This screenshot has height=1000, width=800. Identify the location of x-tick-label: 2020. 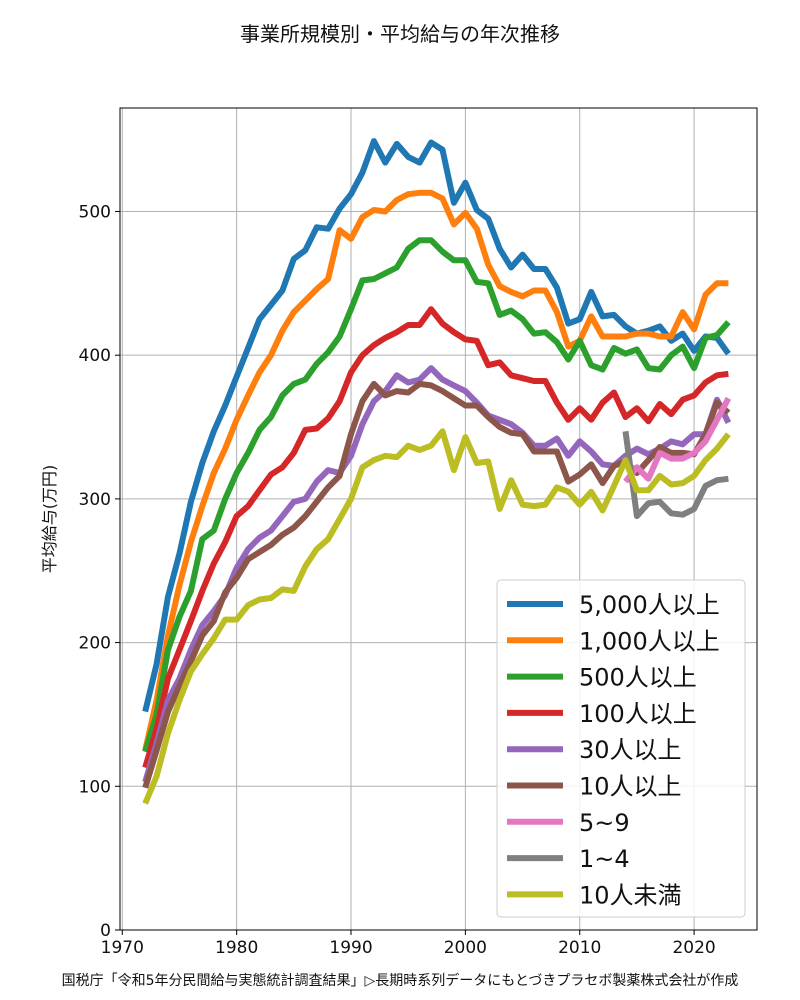
(693, 948).